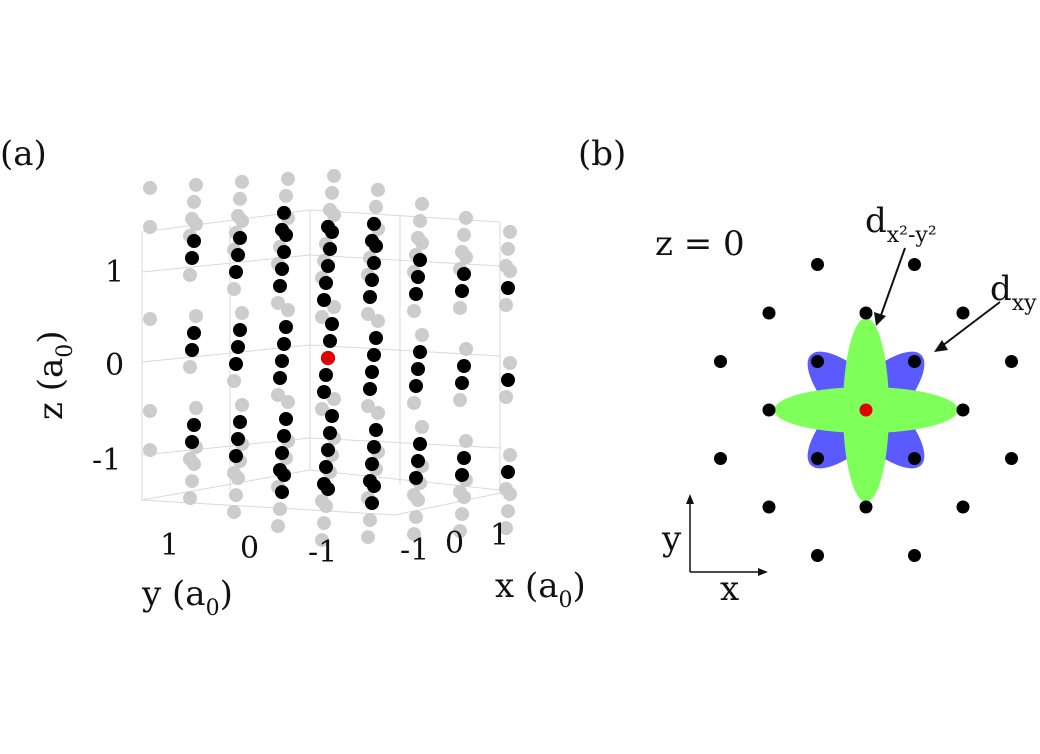 This screenshot has height=754, width=1040. I want to click on xy-axes, so click(727, 535).